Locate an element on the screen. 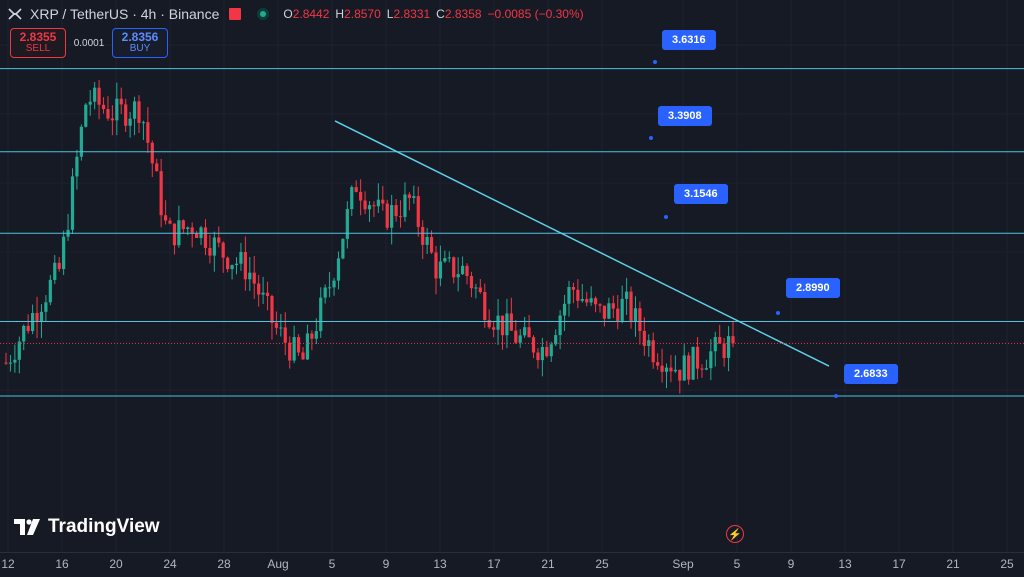  trade-panel: 2.8355 SELL 0.0001 2.8356 BUY is located at coordinates (89, 43).